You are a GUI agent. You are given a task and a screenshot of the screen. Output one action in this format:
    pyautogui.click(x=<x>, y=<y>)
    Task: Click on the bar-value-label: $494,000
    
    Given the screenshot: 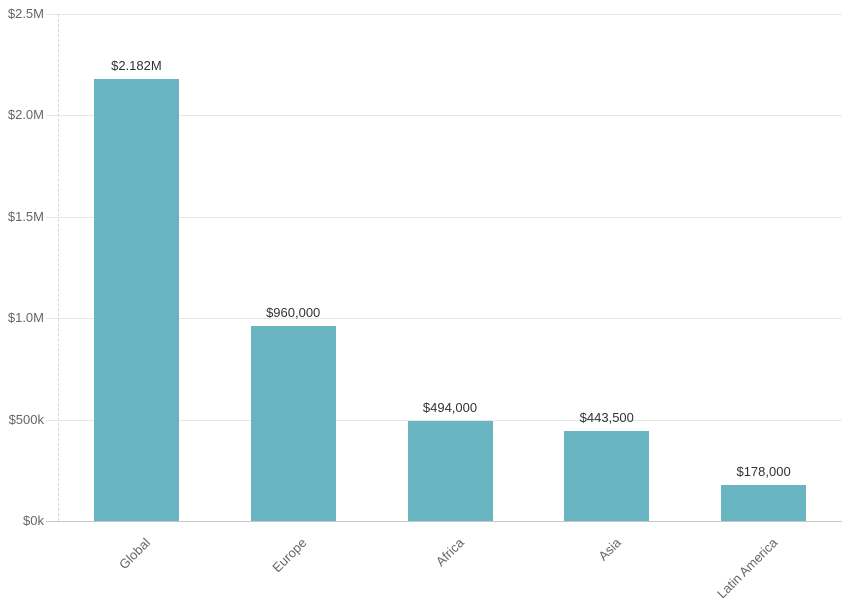 What is the action you would take?
    pyautogui.click(x=450, y=407)
    